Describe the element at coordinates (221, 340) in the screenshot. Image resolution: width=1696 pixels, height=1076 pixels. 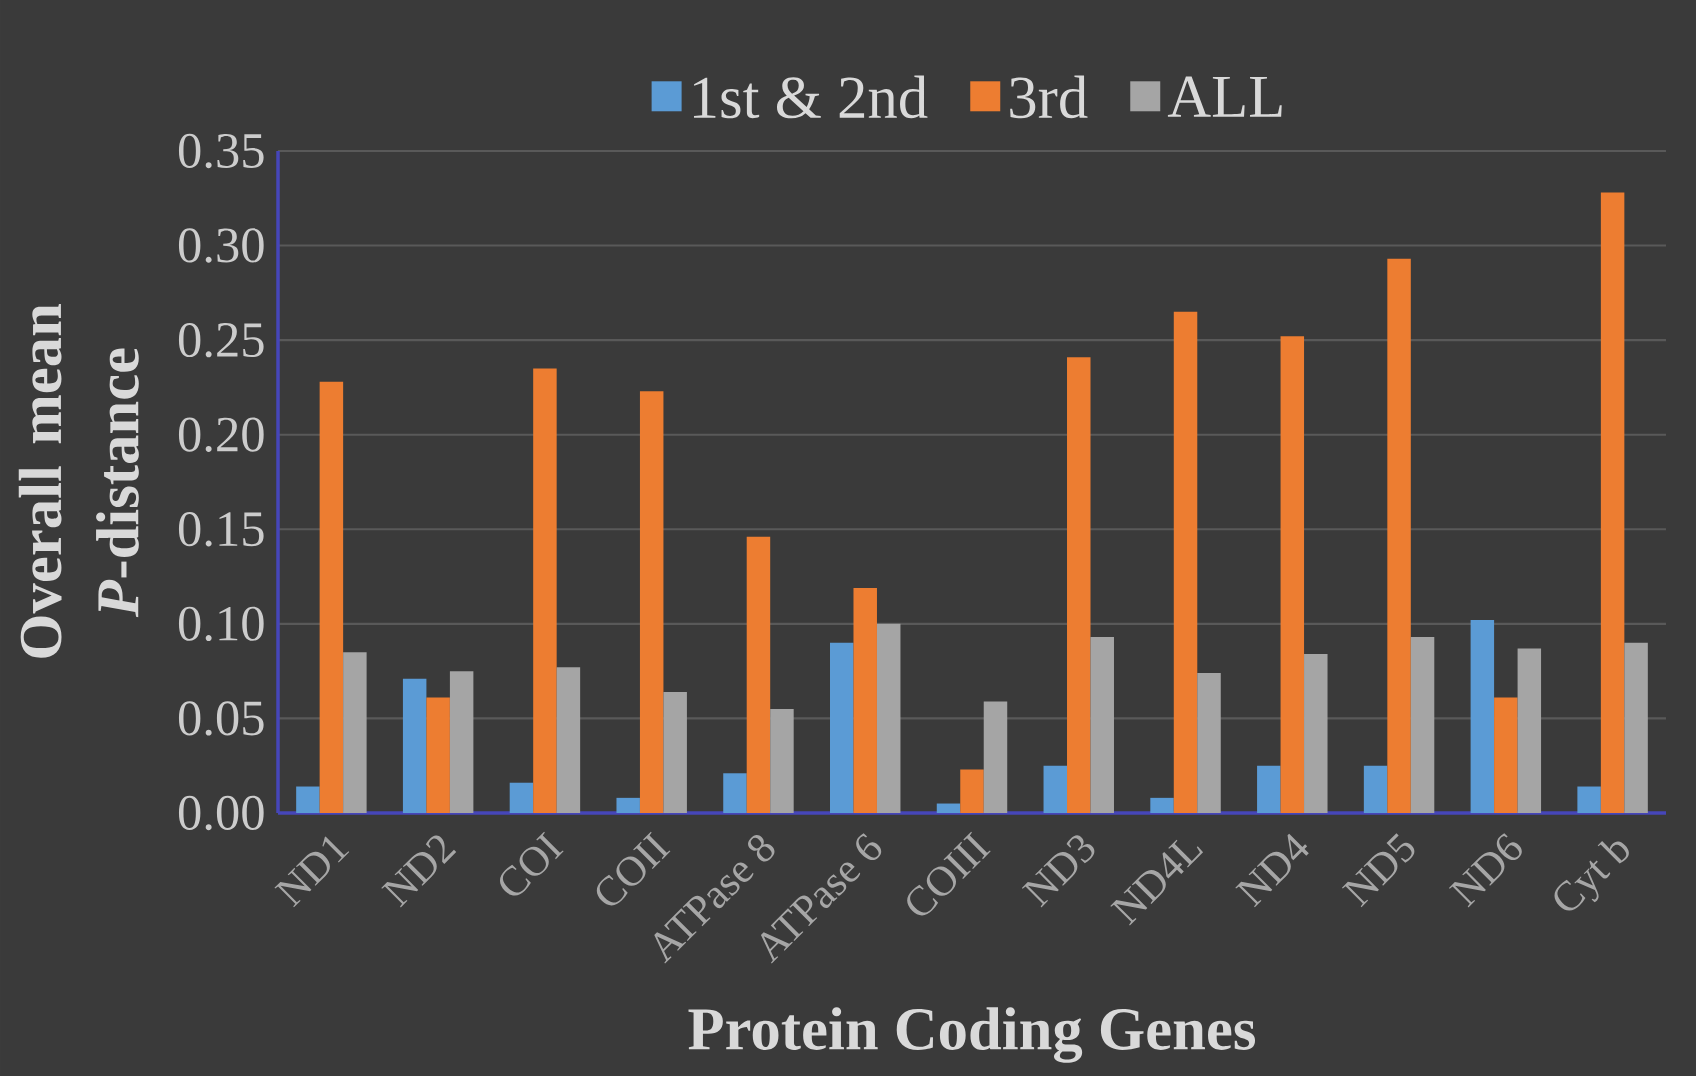
I see `y-tick-label: 0.25` at that location.